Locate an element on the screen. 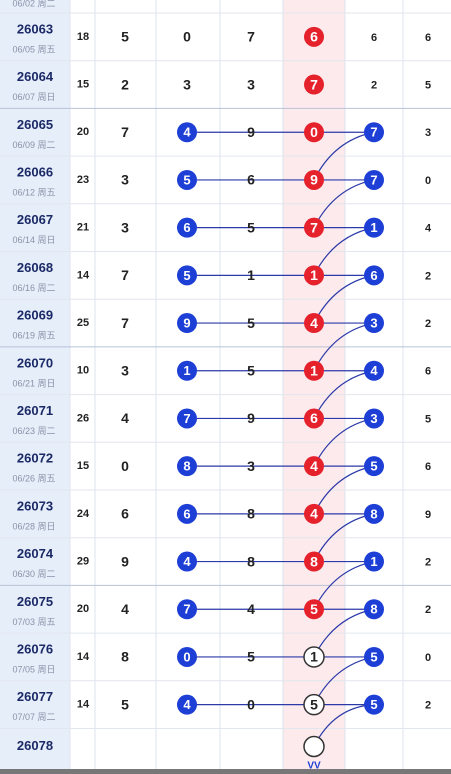 The width and height of the screenshot is (451, 774). sum: 15 is located at coordinates (83, 466).